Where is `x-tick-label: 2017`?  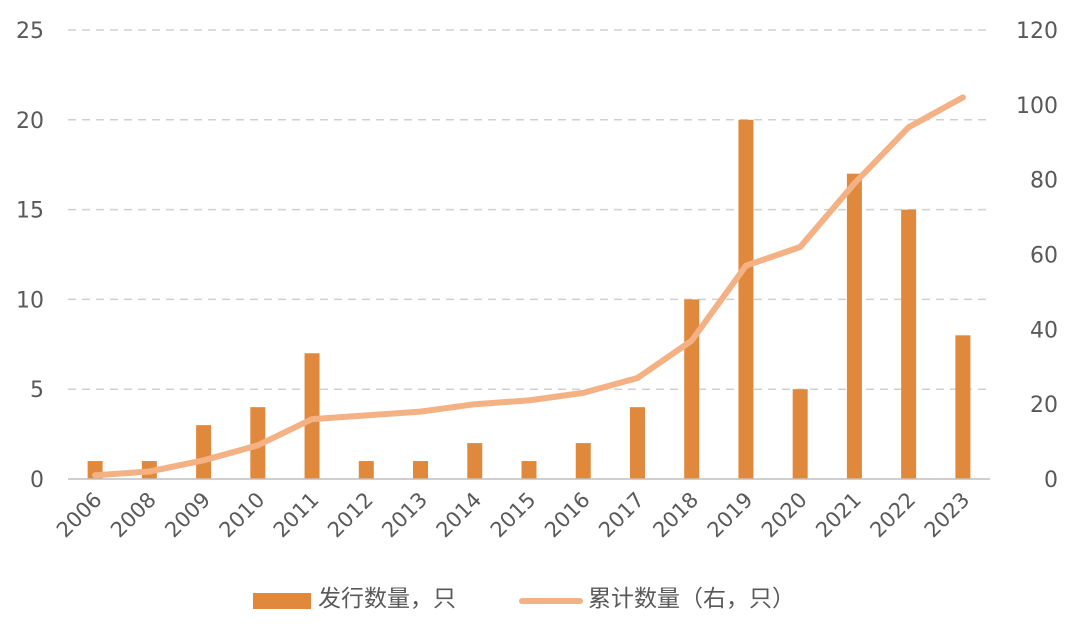
x-tick-label: 2017 is located at coordinates (621, 515).